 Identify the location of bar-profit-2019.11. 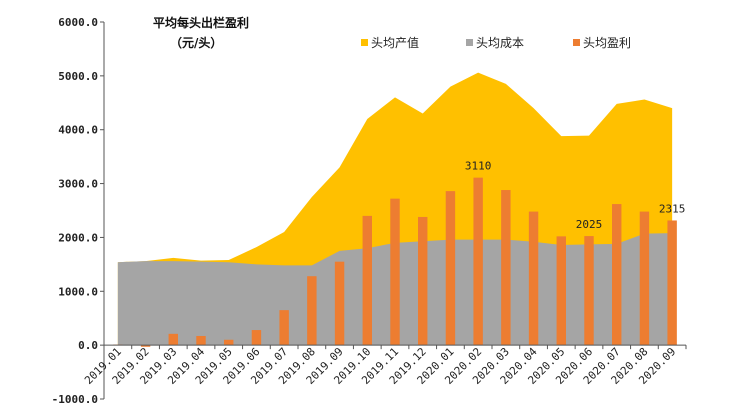
(395, 272).